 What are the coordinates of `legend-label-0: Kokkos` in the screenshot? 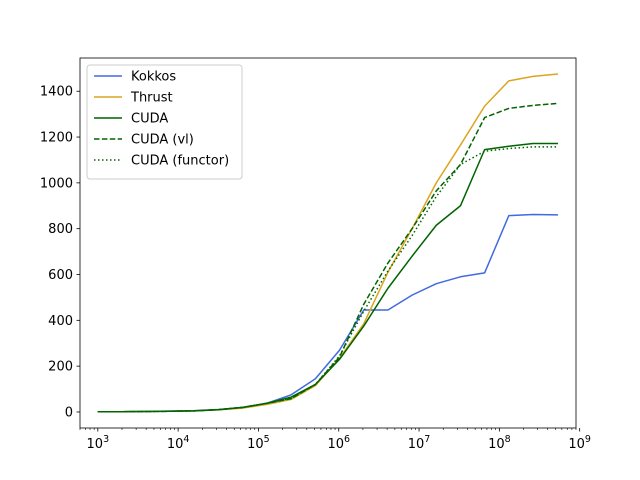 It's located at (153, 77).